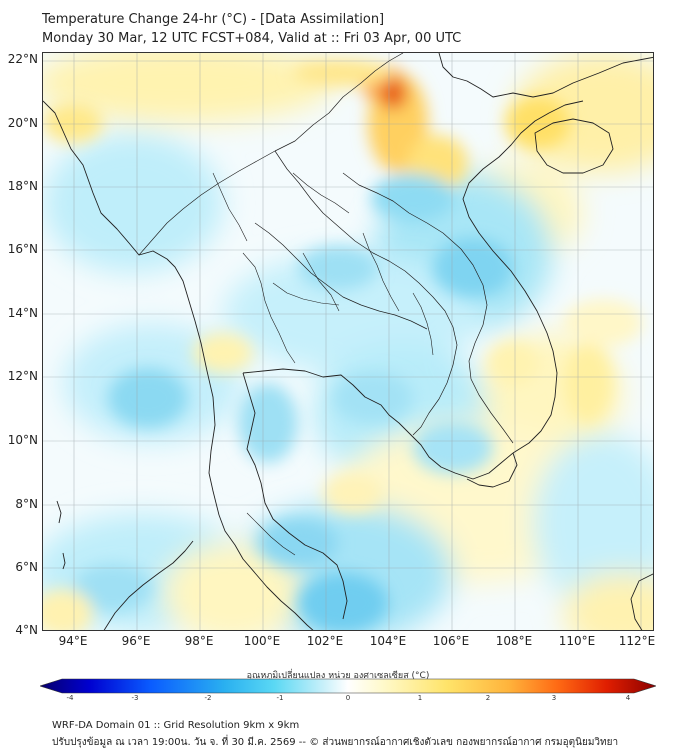 This screenshot has width=676, height=756. I want to click on lat-label-6n: 6°N, so click(26, 567).